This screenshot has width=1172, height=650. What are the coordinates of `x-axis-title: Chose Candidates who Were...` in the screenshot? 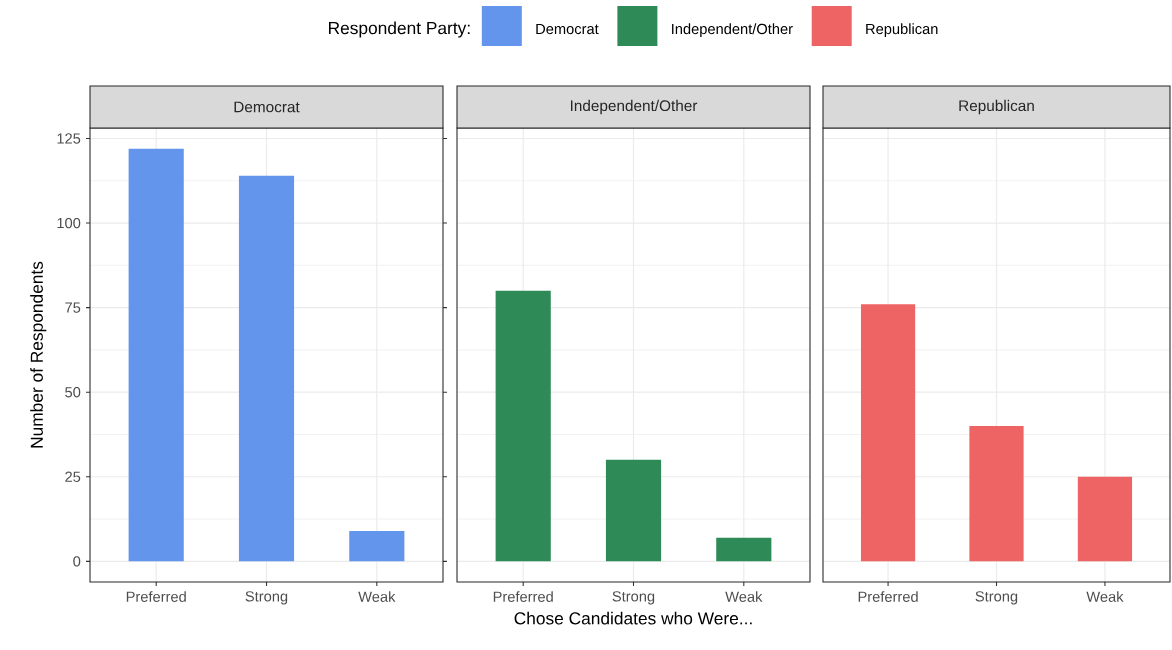 It's located at (633, 618).